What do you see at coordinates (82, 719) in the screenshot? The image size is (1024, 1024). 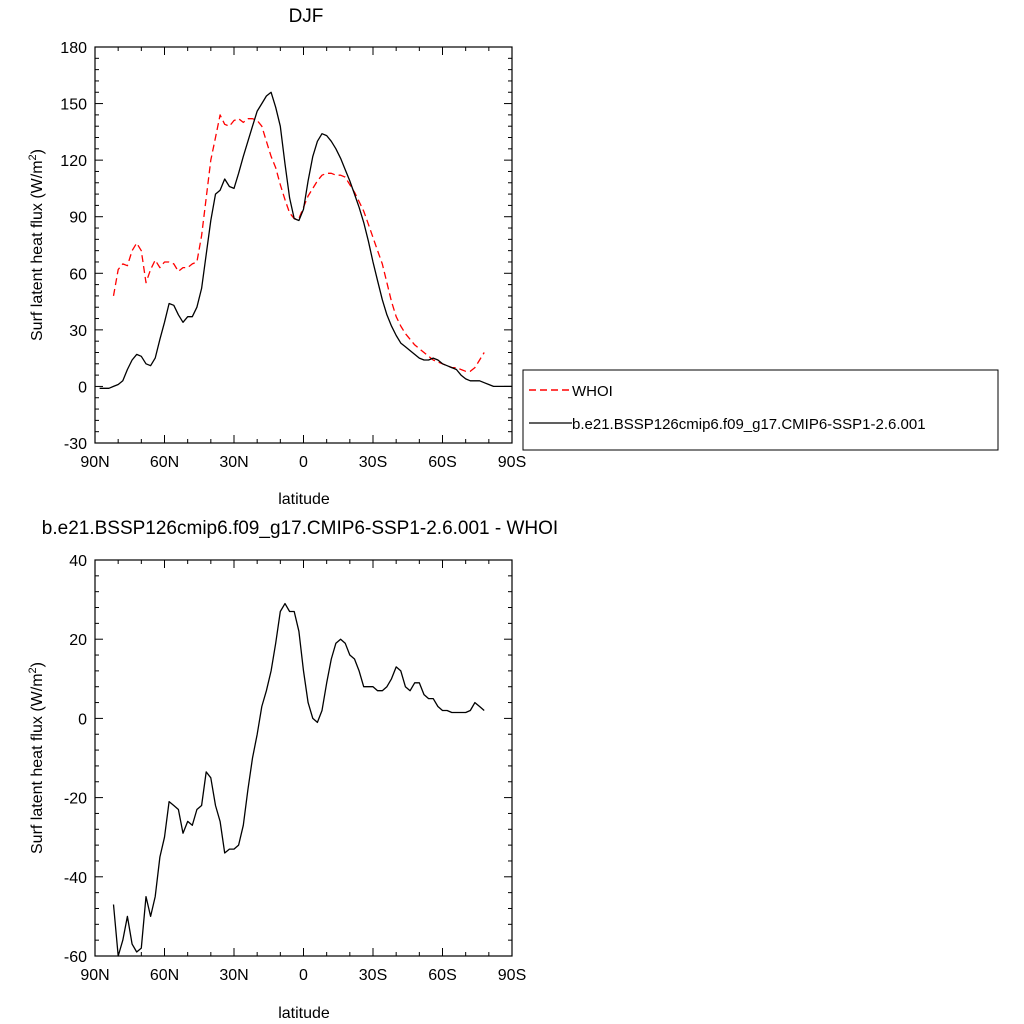 I see `bottom-ytick-label: 0` at bounding box center [82, 719].